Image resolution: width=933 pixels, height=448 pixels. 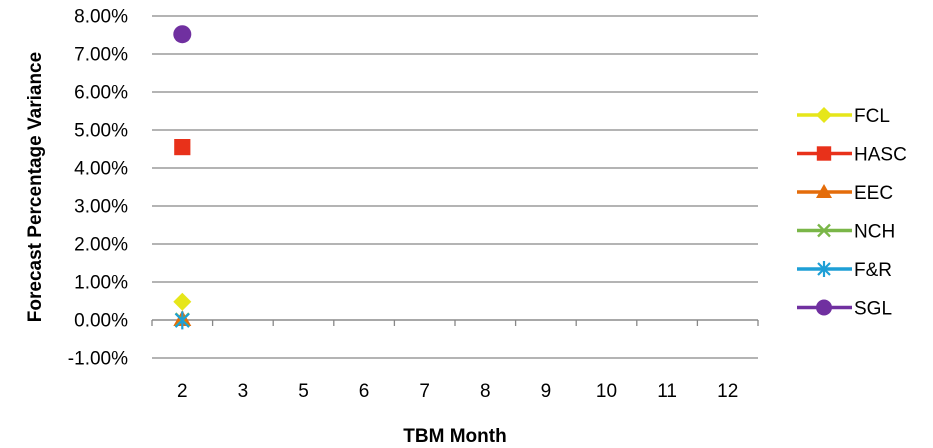 I want to click on y-tick-label: 5.00%, so click(x=101, y=131).